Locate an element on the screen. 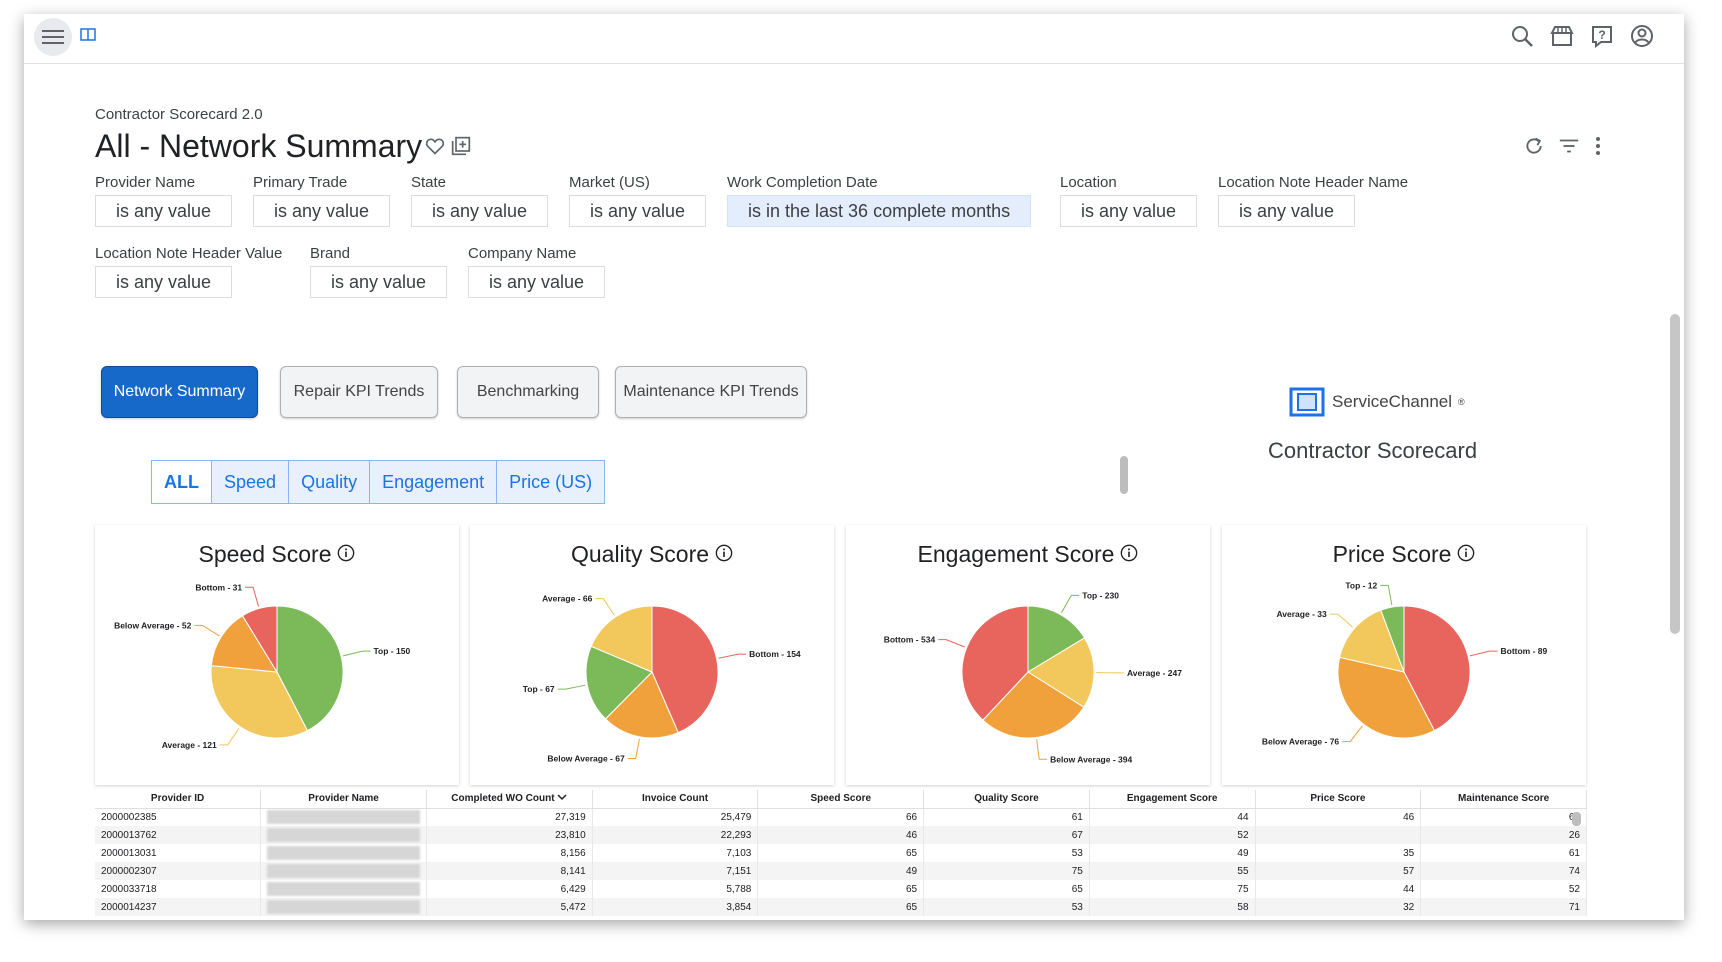 The image size is (1722, 962). filter-icon is located at coordinates (1569, 148).